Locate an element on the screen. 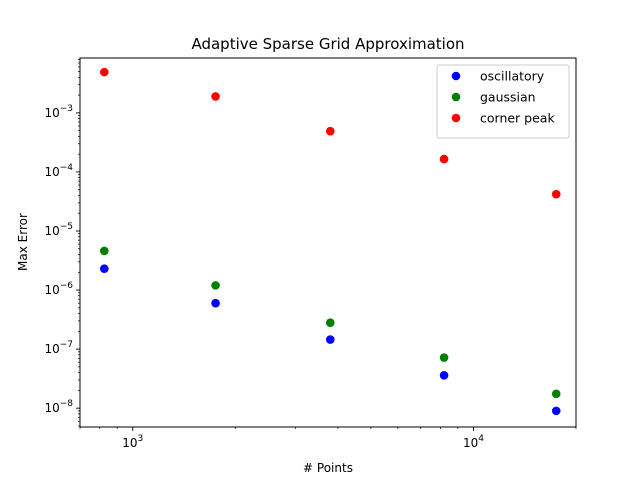 The image size is (640, 480). legend: oscillatory gaussian corner peak is located at coordinates (503, 101).